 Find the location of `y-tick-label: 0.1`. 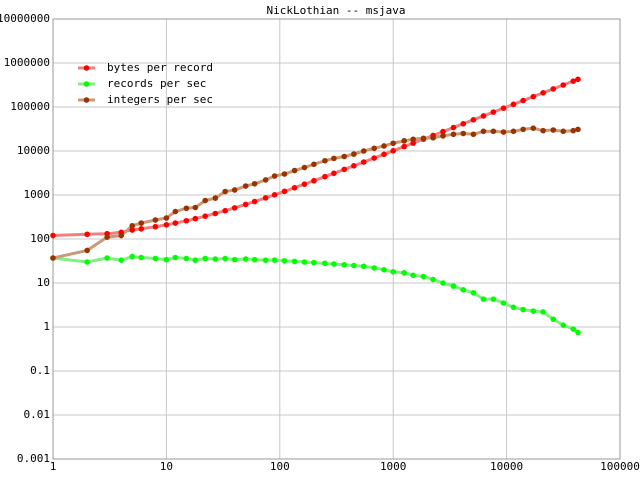

y-tick-label: 0.1 is located at coordinates (40, 370).